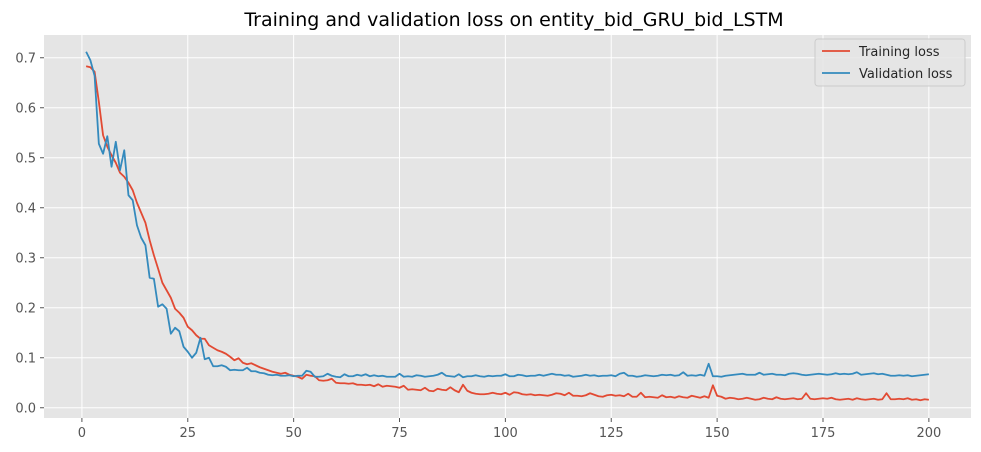 The image size is (981, 452). What do you see at coordinates (611, 433) in the screenshot?
I see `x-tick-label: 125` at bounding box center [611, 433].